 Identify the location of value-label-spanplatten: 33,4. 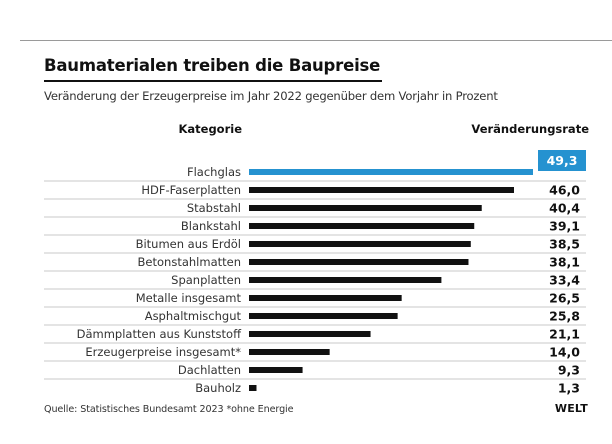
(564, 280).